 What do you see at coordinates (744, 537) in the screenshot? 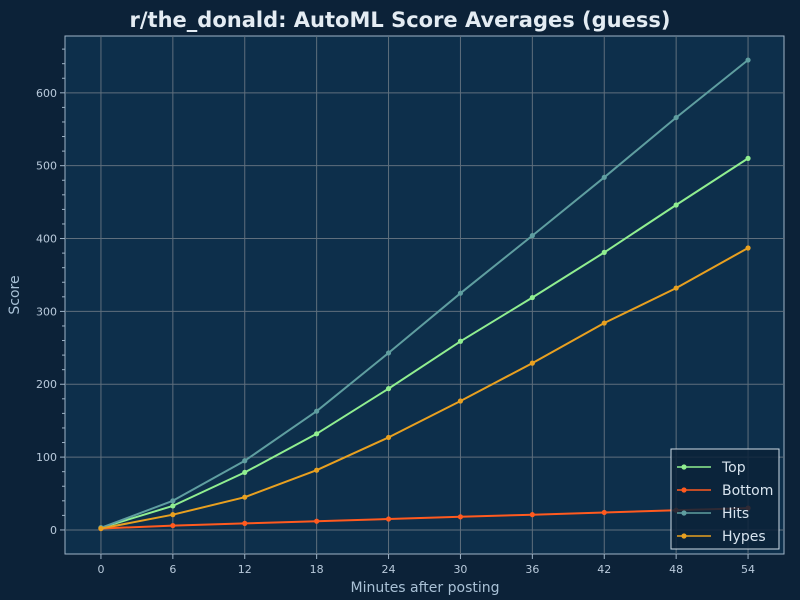
I see `legend-label: Hypes` at bounding box center [744, 537].